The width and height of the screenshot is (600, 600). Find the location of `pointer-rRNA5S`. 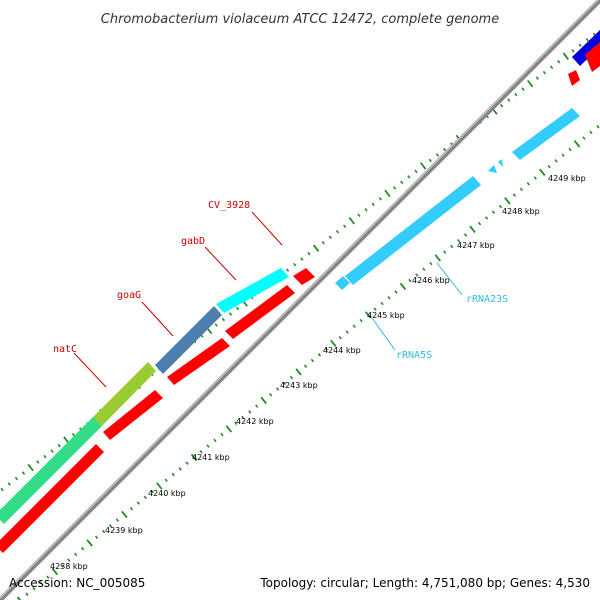

pointer-rRNA5S is located at coordinates (383, 334).